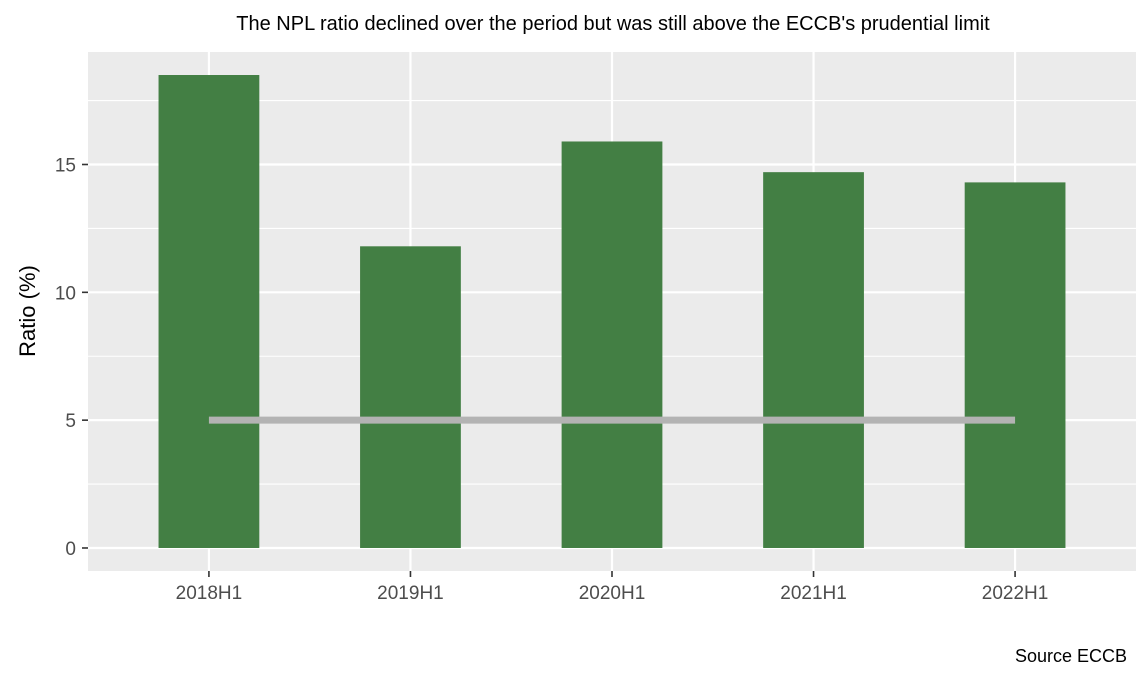 Image resolution: width=1136 pixels, height=678 pixels. What do you see at coordinates (65, 293) in the screenshot?
I see `y-tick-label: 10` at bounding box center [65, 293].